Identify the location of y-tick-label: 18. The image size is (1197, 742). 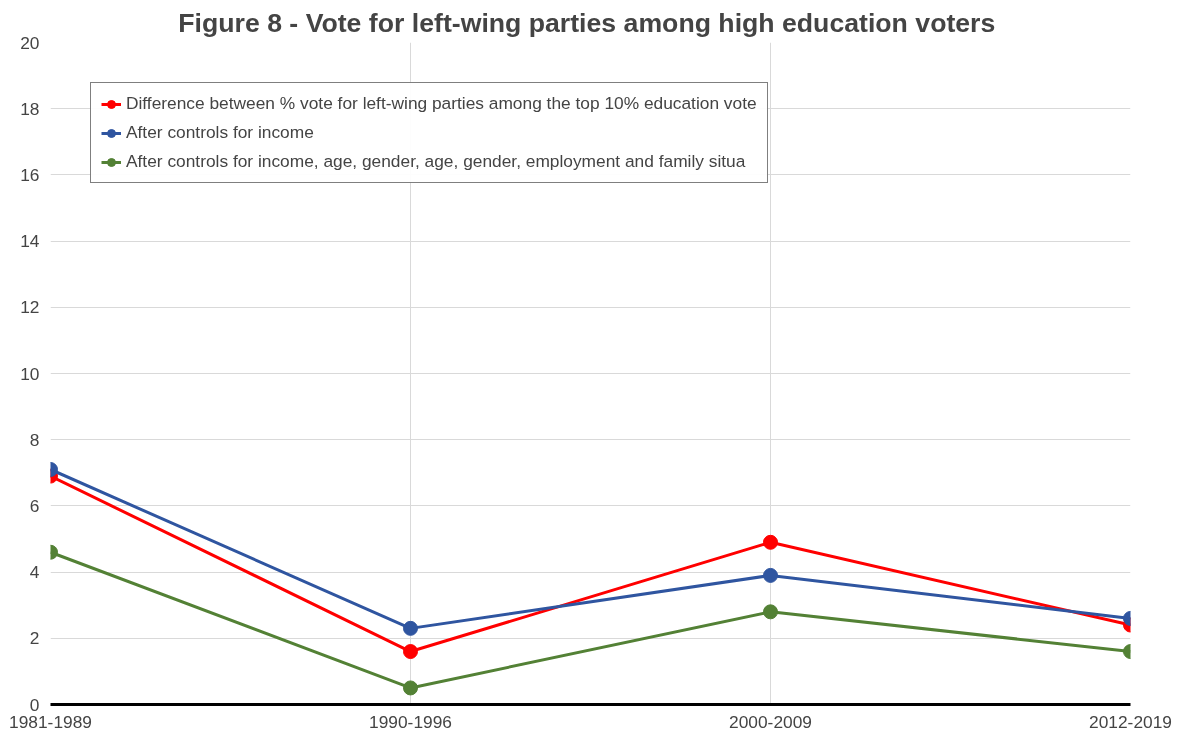
(30, 108).